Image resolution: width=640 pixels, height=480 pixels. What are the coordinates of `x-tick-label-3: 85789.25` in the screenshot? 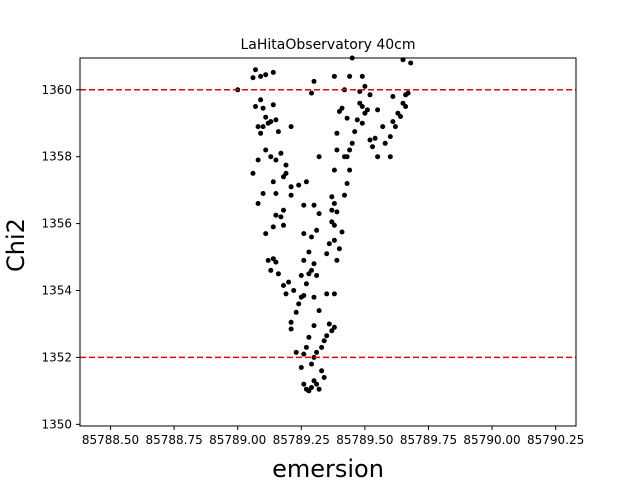 It's located at (301, 440).